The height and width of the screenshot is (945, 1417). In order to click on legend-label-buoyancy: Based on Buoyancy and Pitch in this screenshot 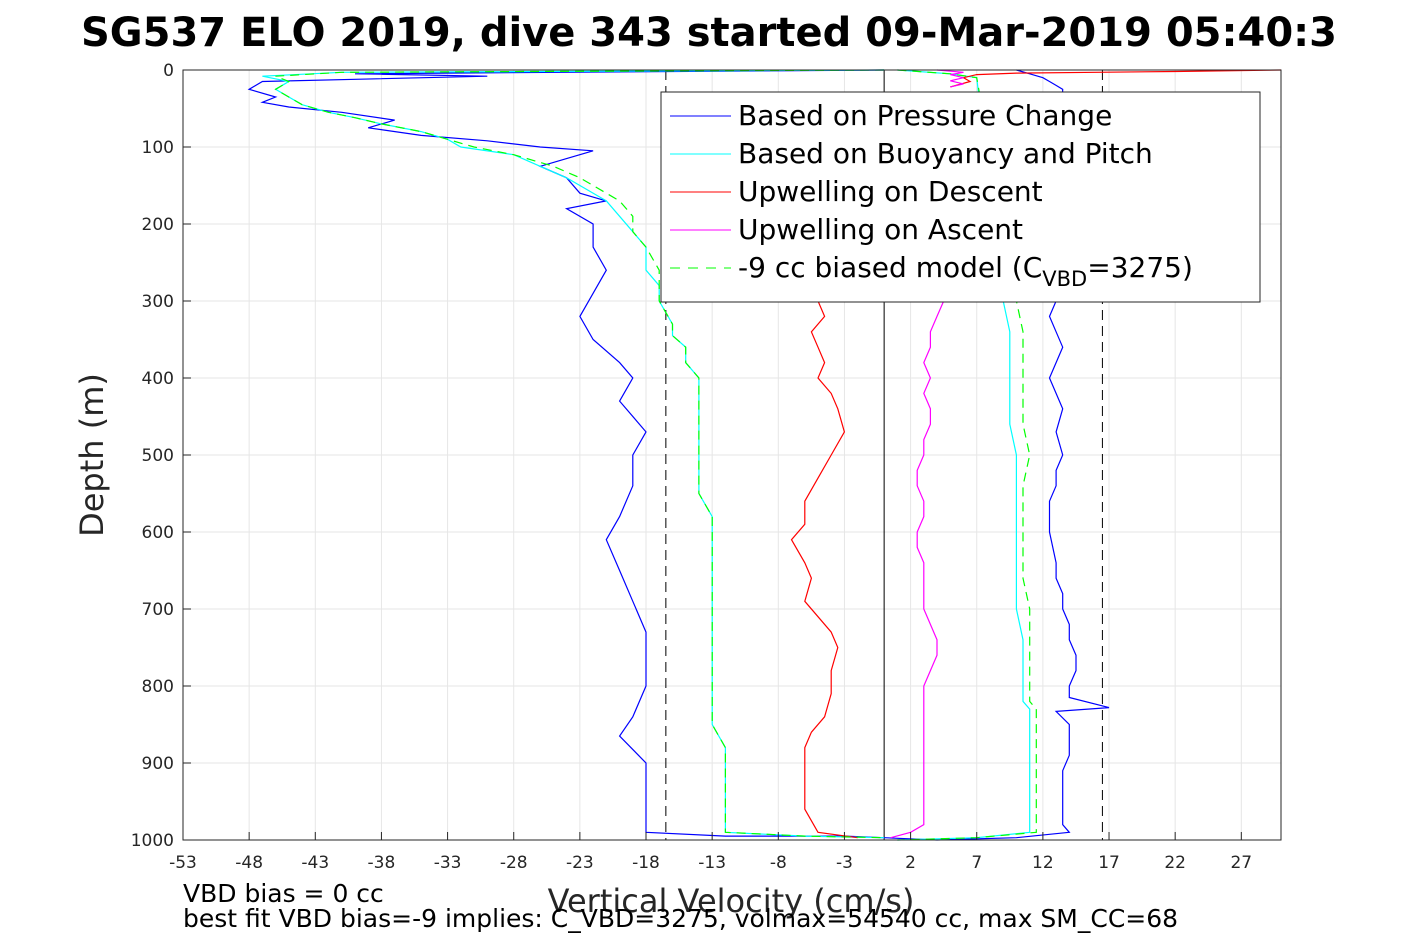, I will do `click(945, 153)`.